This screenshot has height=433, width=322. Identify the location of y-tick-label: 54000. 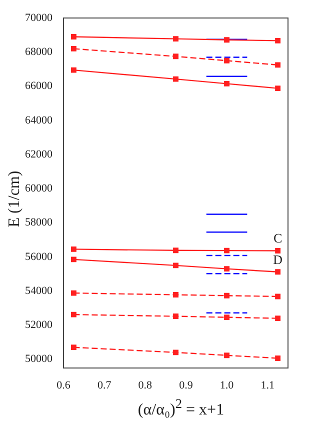
(39, 290).